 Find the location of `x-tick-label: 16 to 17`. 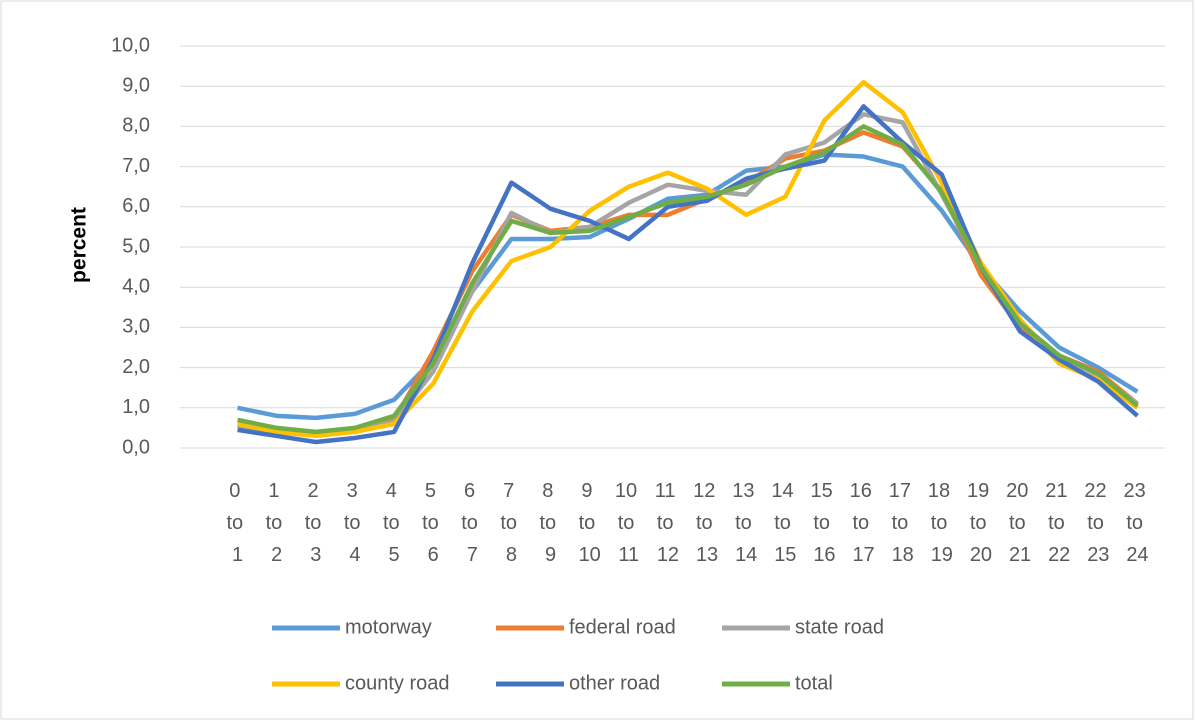

x-tick-label: 16 to 17 is located at coordinates (864, 523).